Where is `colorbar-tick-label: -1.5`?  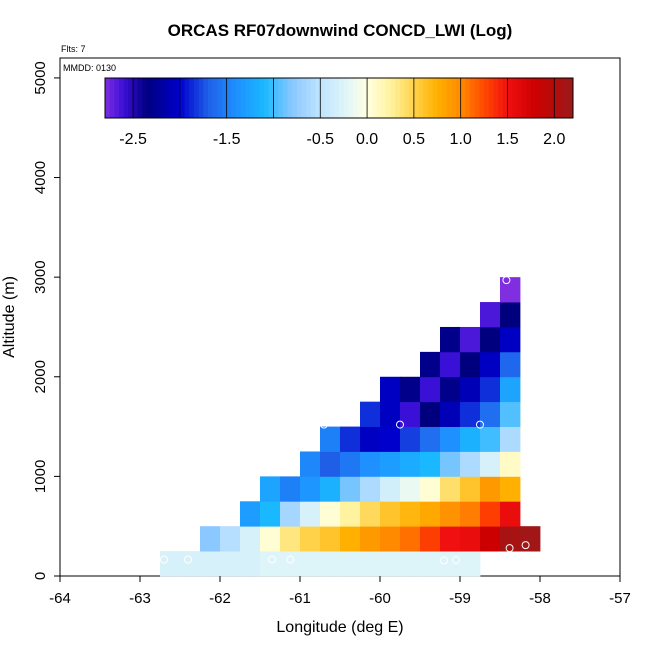
colorbar-tick-label: -1.5 is located at coordinates (227, 139).